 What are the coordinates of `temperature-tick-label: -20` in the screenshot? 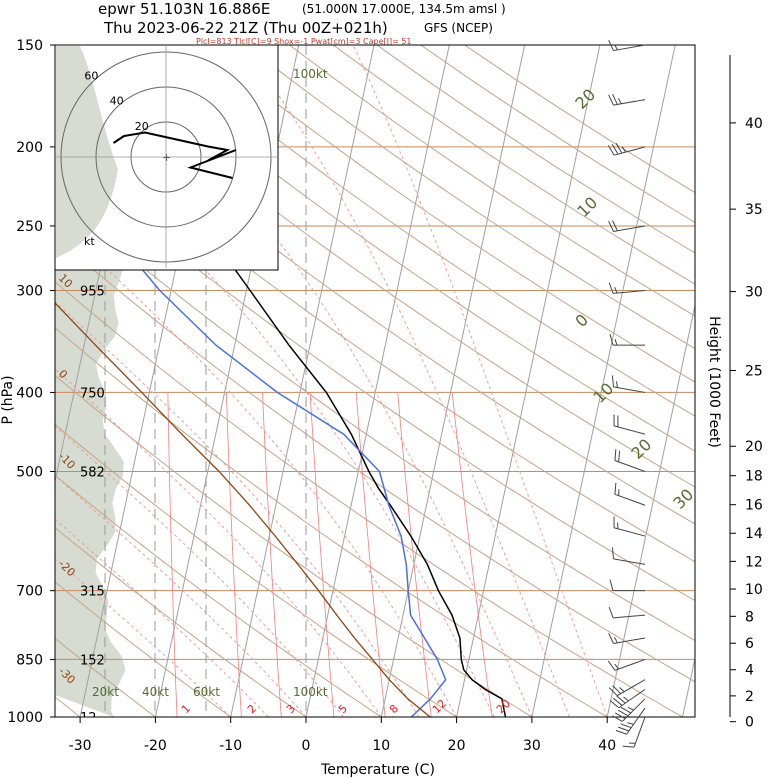 It's located at (155, 746).